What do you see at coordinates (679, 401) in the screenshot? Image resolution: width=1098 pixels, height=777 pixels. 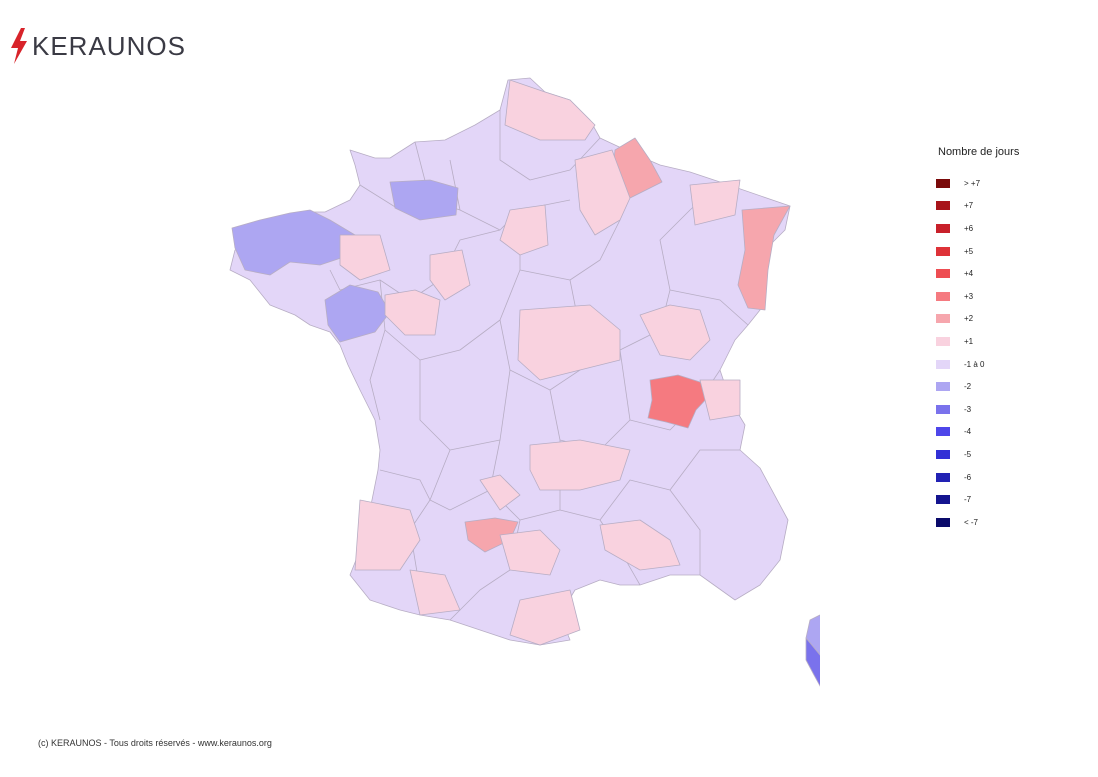 I see `region-ain` at bounding box center [679, 401].